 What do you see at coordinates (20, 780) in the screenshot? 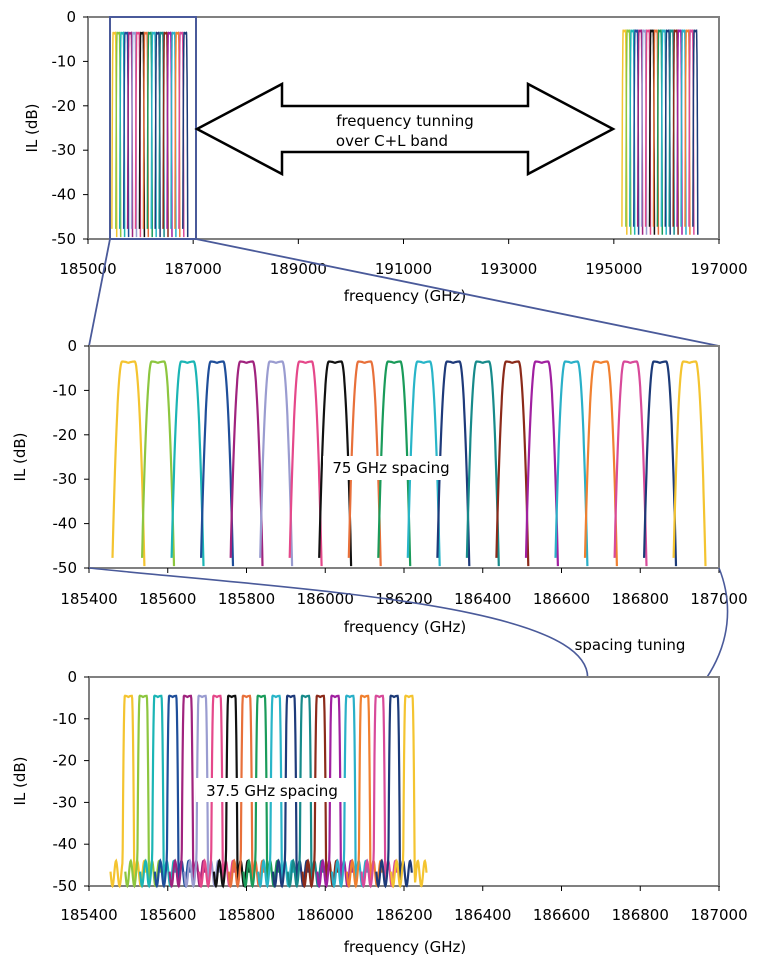
I see `y-axis-label-bottom: IL (dB)` at bounding box center [20, 780].